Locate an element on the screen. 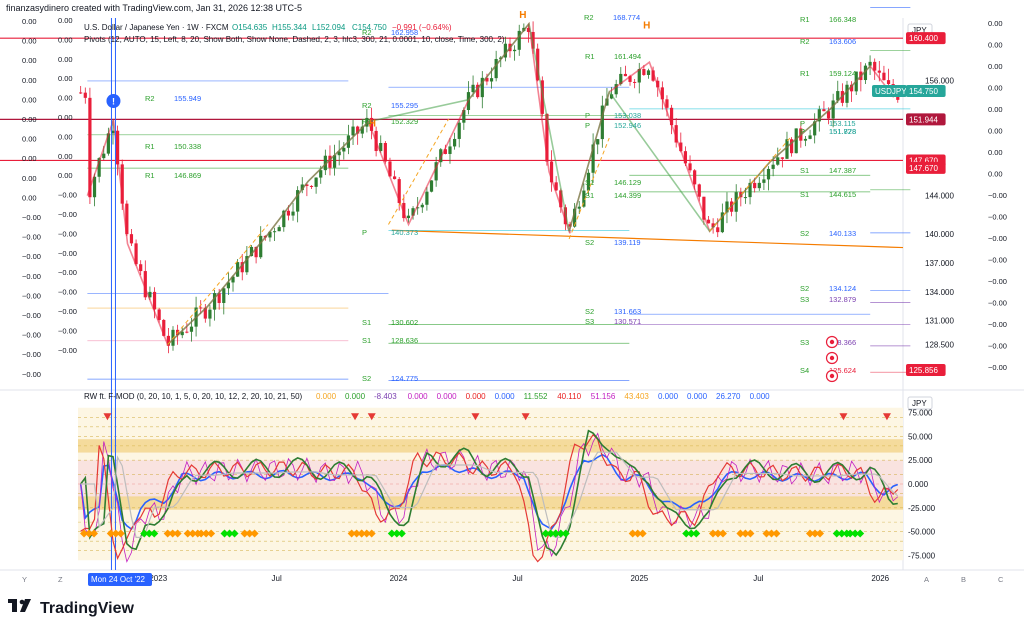 The width and height of the screenshot is (1024, 630). price-badge-text: 125.856 is located at coordinates (923, 370).